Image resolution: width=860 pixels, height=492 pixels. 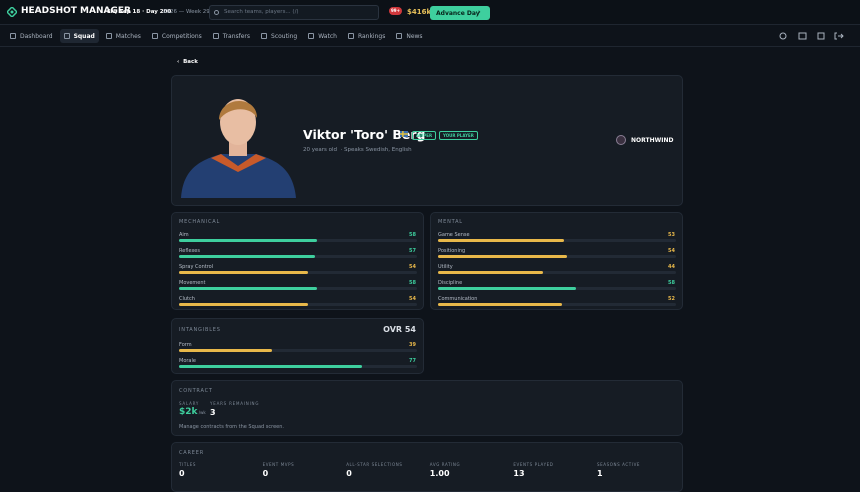 I want to click on stat-label: Discipline, so click(x=450, y=283).